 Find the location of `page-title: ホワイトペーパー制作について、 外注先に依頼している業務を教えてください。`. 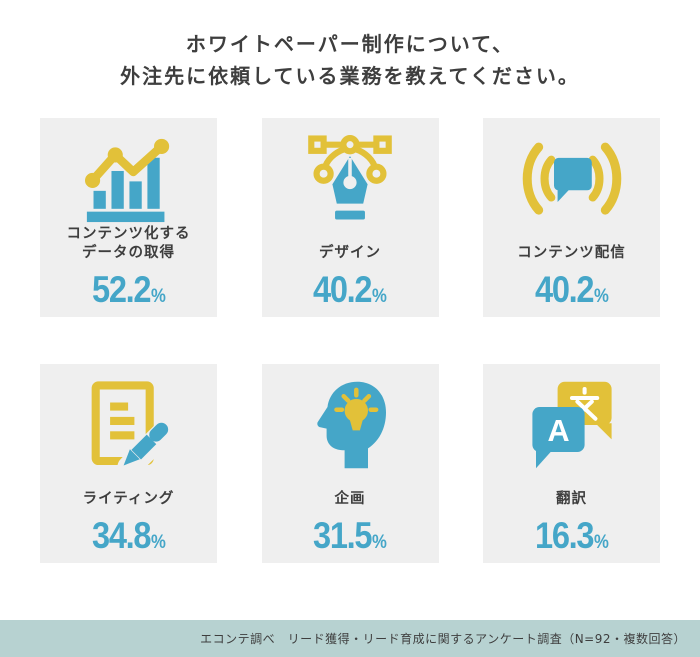

page-title: ホワイトペーパー制作について、 外注先に依頼している業務を教えてください。 is located at coordinates (350, 60).